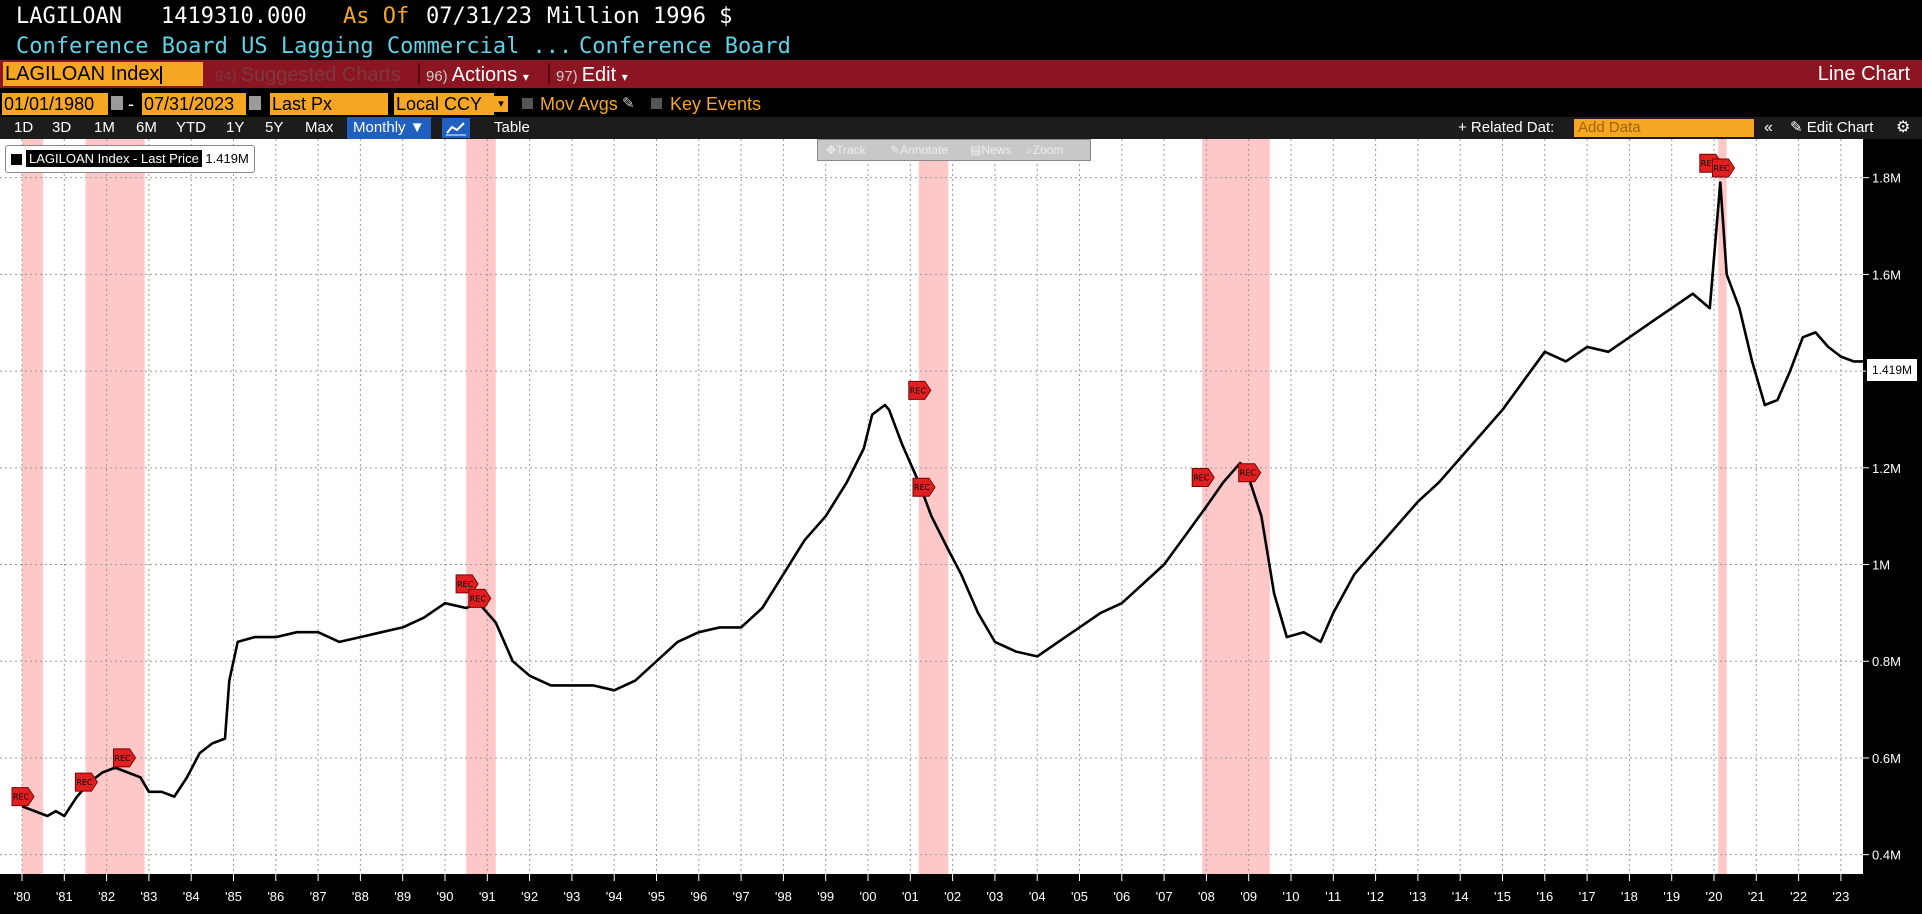 This screenshot has width=1922, height=914. What do you see at coordinates (146, 127) in the screenshot?
I see `range-6m: 6M` at bounding box center [146, 127].